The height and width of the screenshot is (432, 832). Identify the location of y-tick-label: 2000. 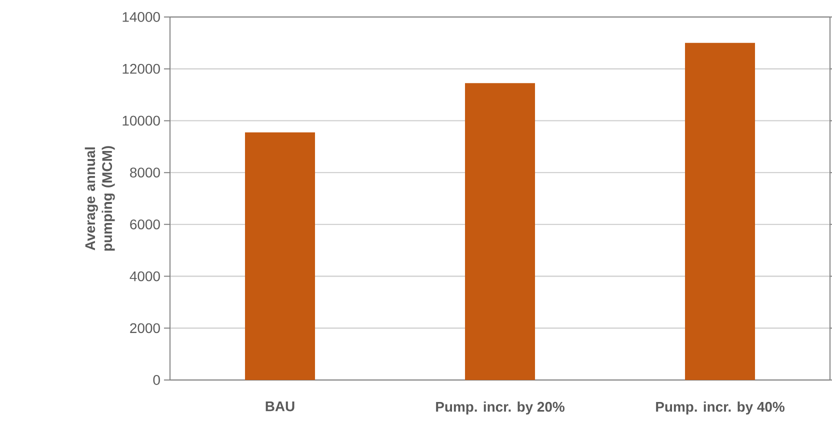
(145, 328).